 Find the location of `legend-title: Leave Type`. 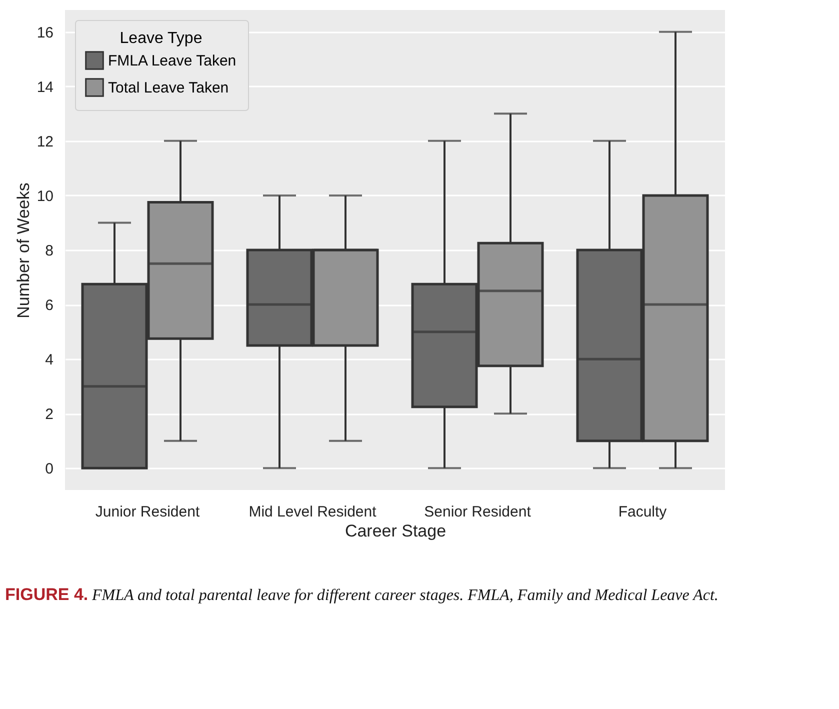

legend-title: Leave Type is located at coordinates (161, 38).